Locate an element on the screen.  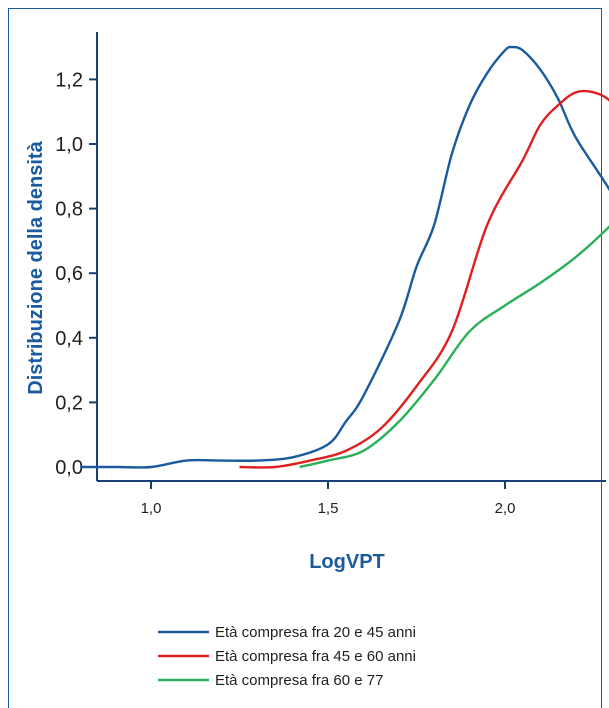
legend-label-2: Età compresa fra 45 e 60 anni is located at coordinates (315, 656).